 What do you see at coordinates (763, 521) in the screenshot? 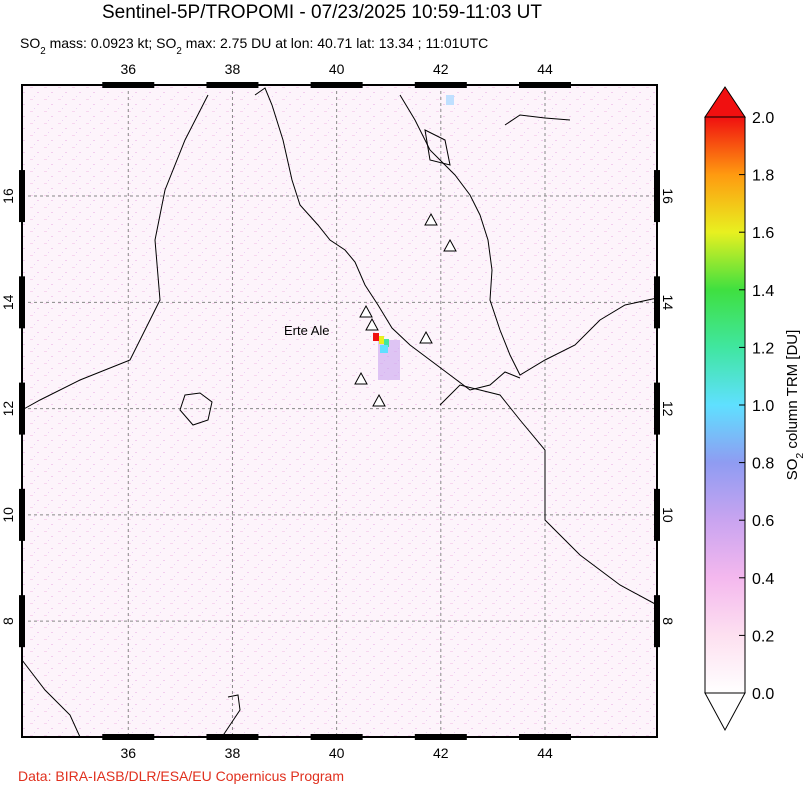
I see `colorbar-tick-label: 0.6` at bounding box center [763, 521].